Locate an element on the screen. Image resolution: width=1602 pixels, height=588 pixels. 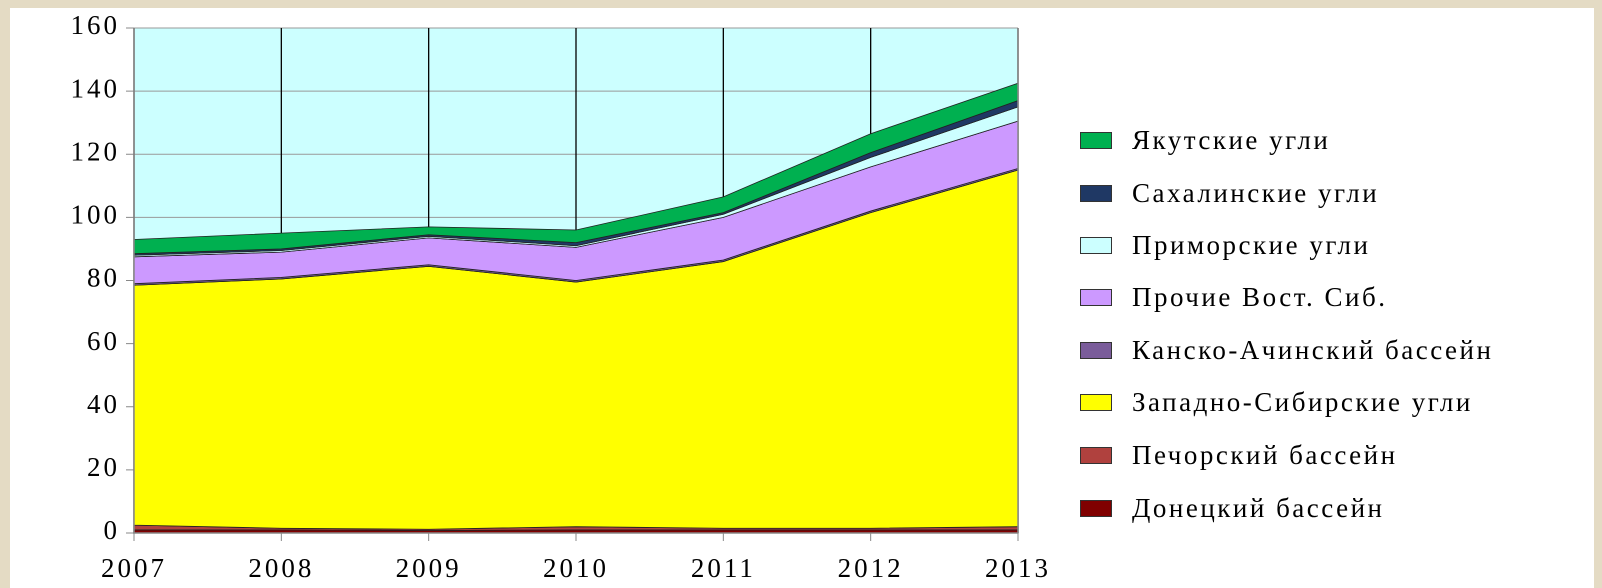
y-tick-label: 60 is located at coordinates (103, 341).